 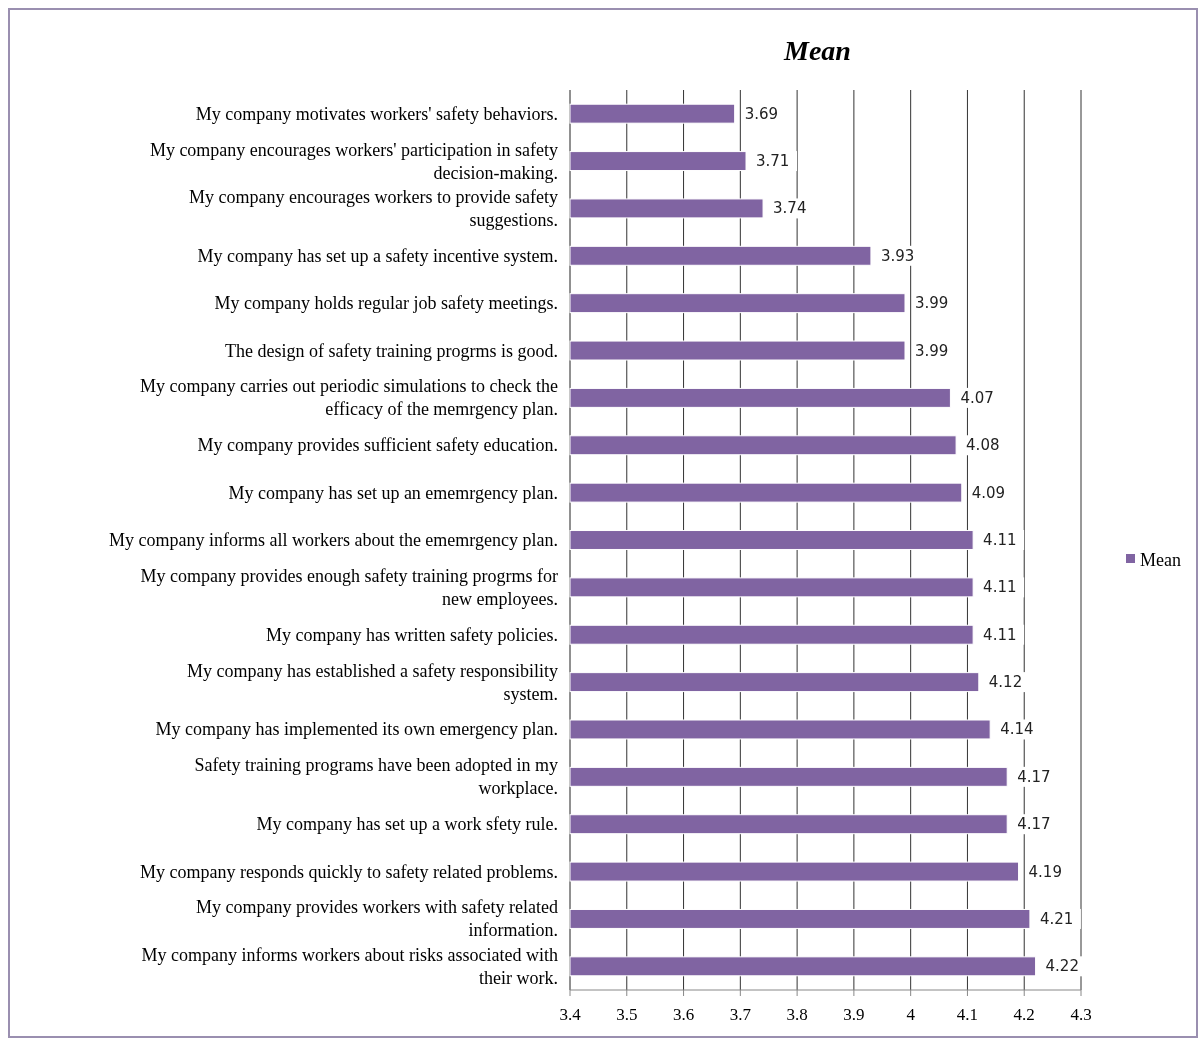 I want to click on y-tick-label: My company informs all workers about the ememrgency plan., so click(x=333, y=540).